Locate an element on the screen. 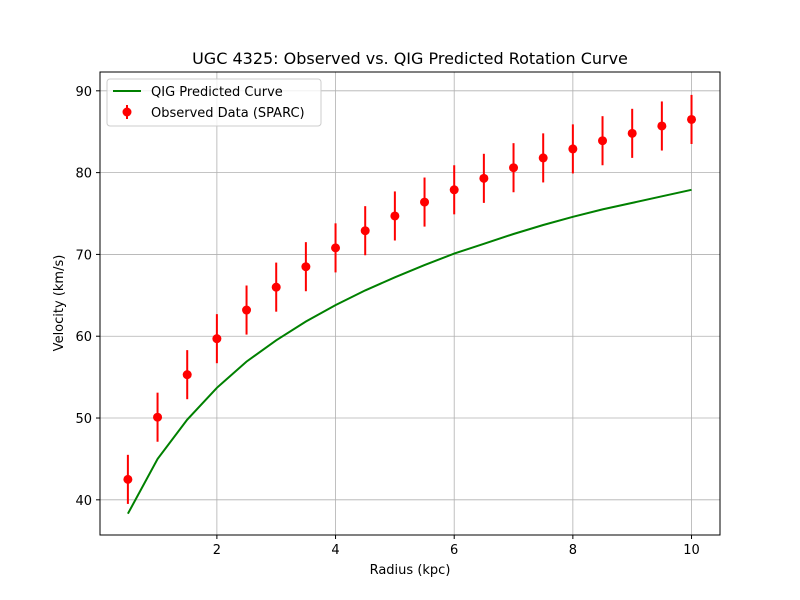  y-tick-label: 70 is located at coordinates (83, 255).